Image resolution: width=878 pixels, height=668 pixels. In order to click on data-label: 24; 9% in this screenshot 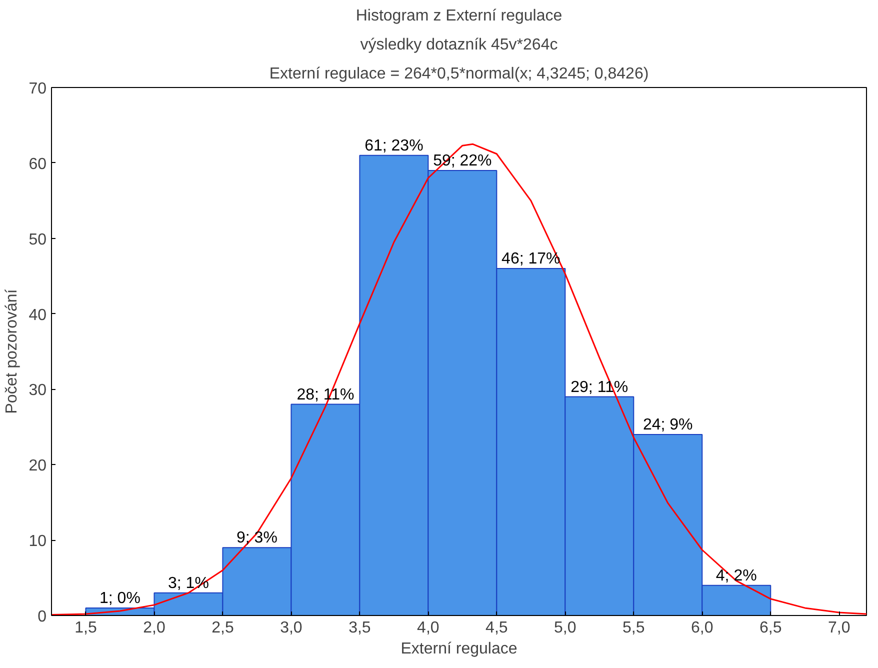, I will do `click(667, 425)`.